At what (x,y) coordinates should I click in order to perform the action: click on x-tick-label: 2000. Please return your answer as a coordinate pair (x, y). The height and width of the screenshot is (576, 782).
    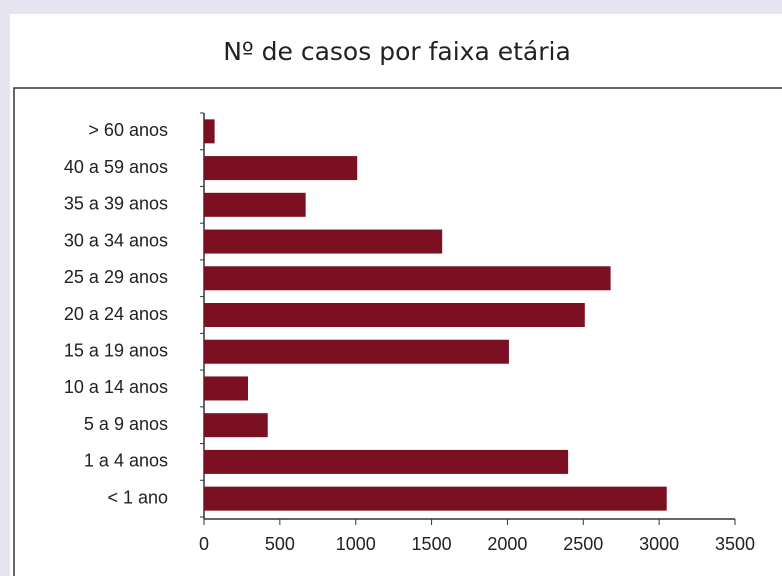
    Looking at the image, I should click on (507, 544).